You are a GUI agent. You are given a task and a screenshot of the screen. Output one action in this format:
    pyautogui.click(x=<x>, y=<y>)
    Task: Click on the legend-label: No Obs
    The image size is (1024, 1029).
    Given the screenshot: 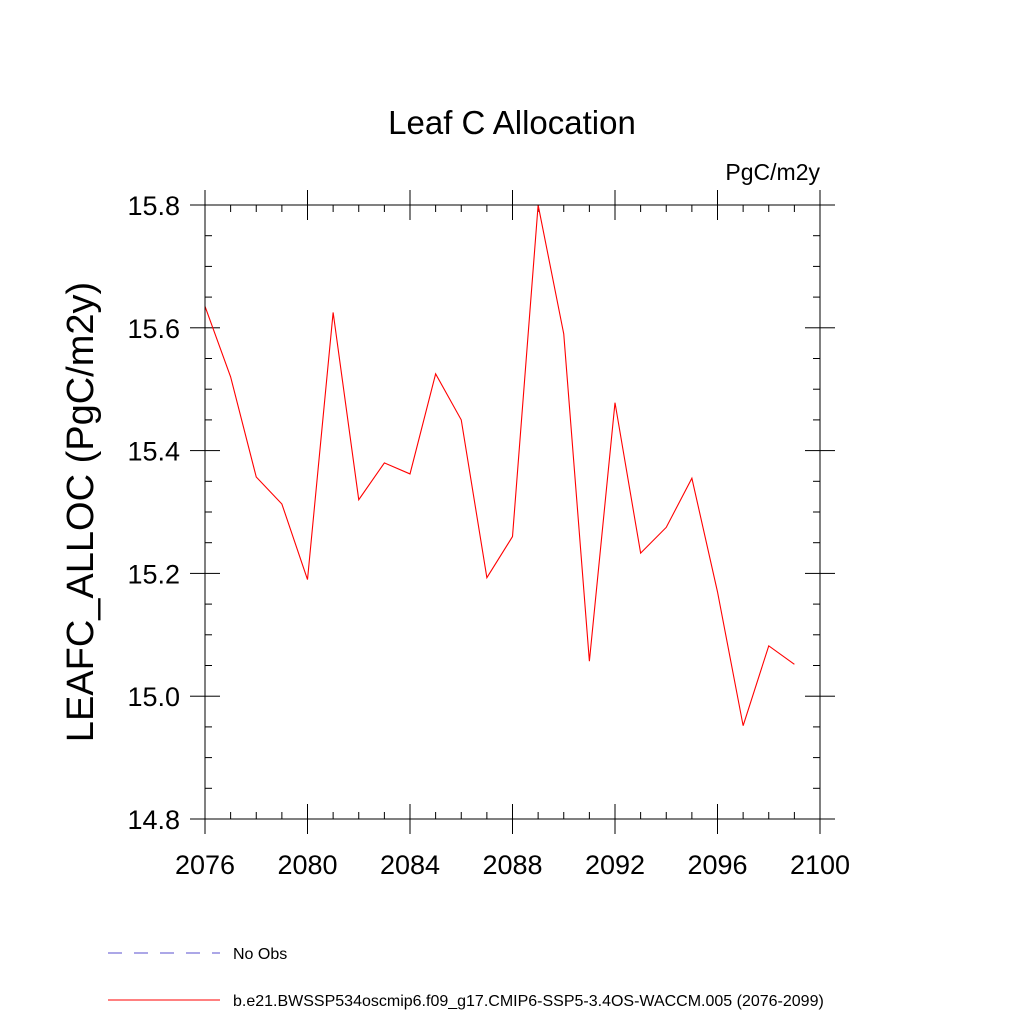 What is the action you would take?
    pyautogui.click(x=260, y=954)
    